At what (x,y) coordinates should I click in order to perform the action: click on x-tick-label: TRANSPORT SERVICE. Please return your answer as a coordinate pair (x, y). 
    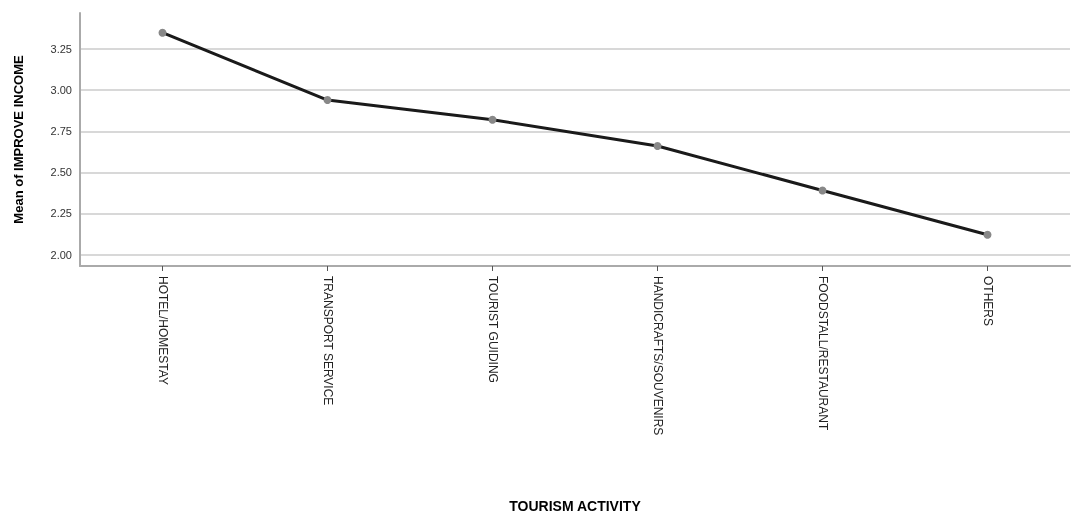
    Looking at the image, I should click on (327, 341).